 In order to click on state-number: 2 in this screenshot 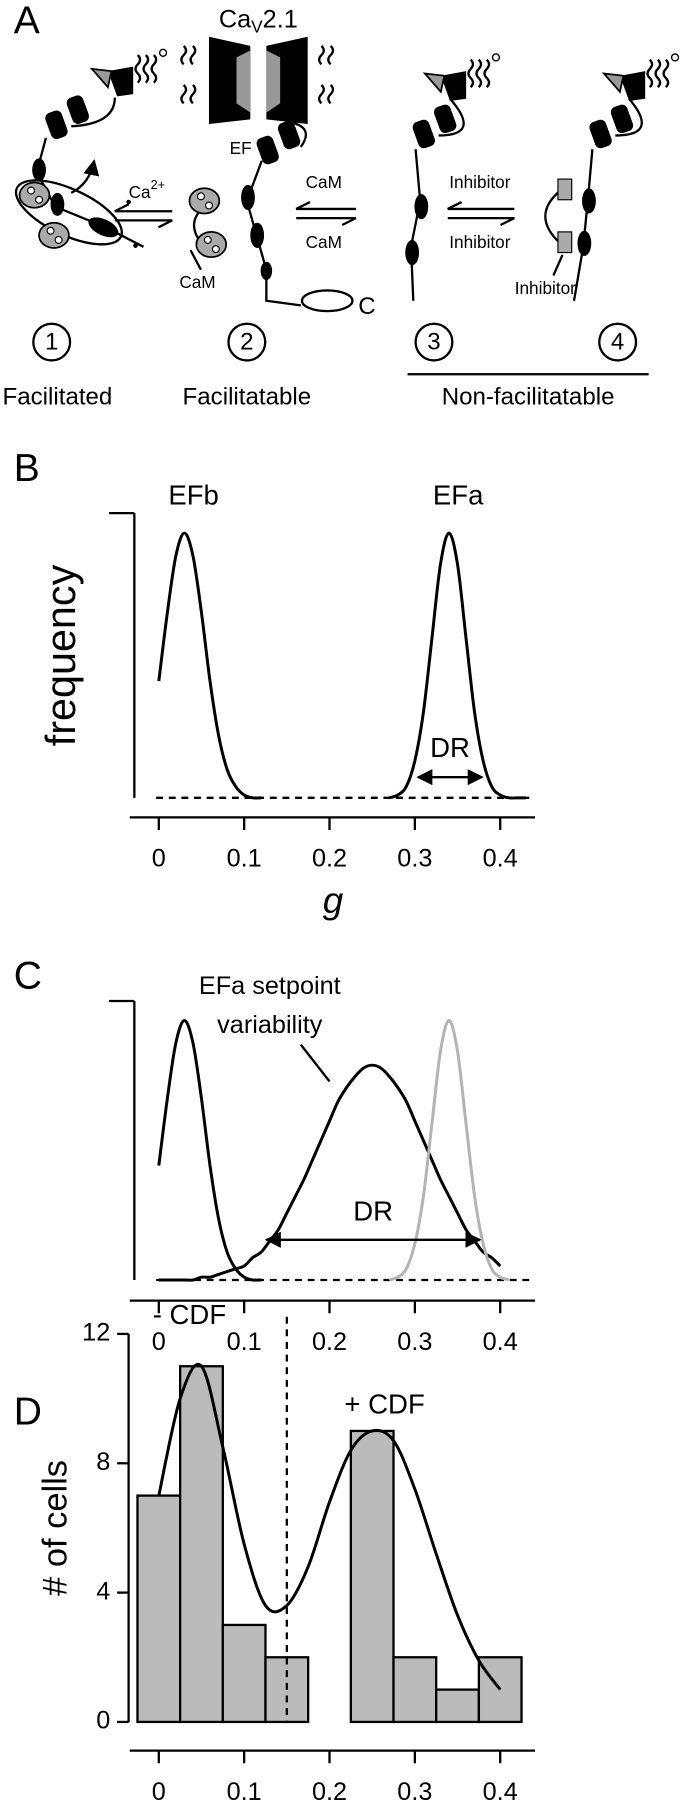, I will do `click(246, 342)`.